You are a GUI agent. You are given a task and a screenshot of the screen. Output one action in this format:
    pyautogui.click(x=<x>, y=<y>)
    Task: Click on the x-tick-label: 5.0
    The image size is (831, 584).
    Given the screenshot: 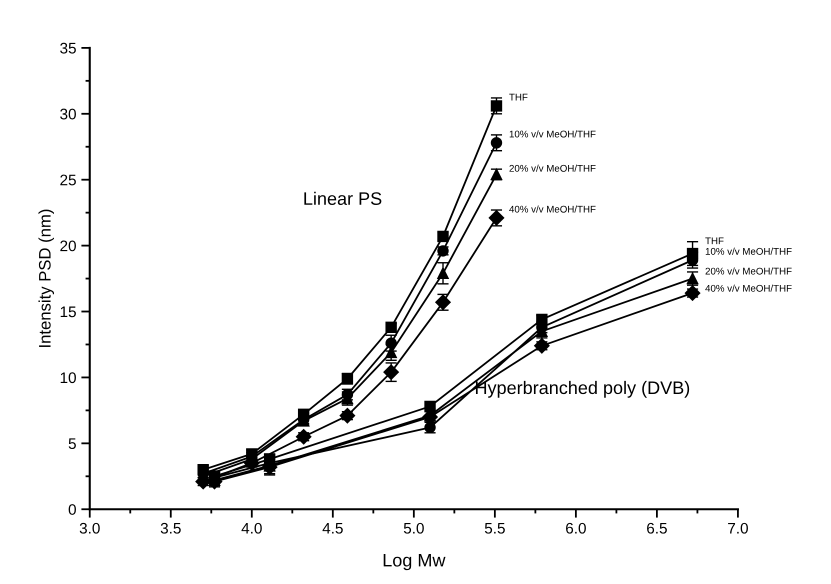 What is the action you would take?
    pyautogui.click(x=414, y=528)
    